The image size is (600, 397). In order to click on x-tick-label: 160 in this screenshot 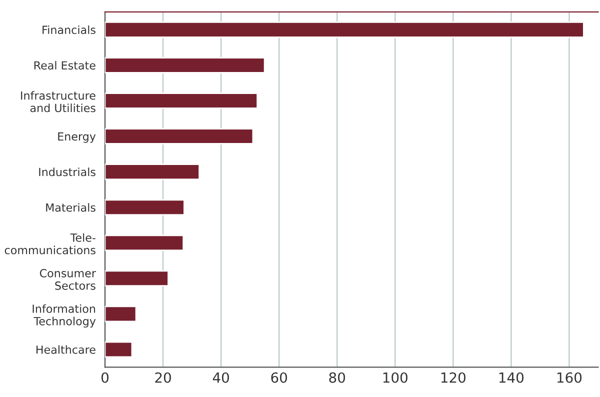, I will do `click(569, 377)`.